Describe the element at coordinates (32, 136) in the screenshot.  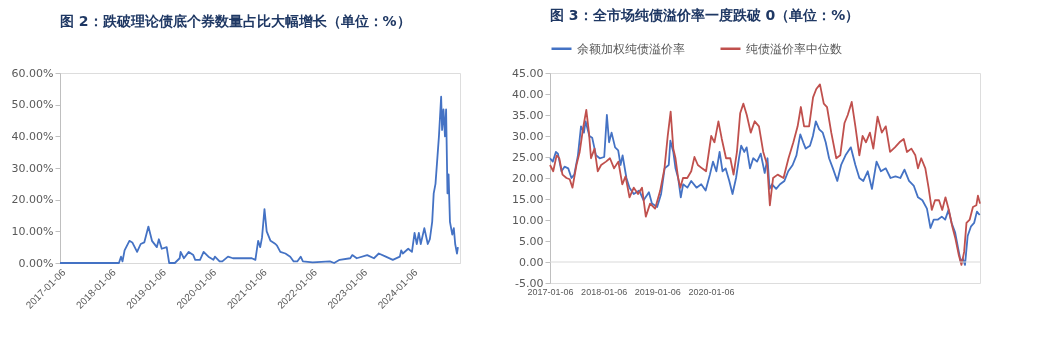
I see `y-tick-label: 40.00%` at that location.